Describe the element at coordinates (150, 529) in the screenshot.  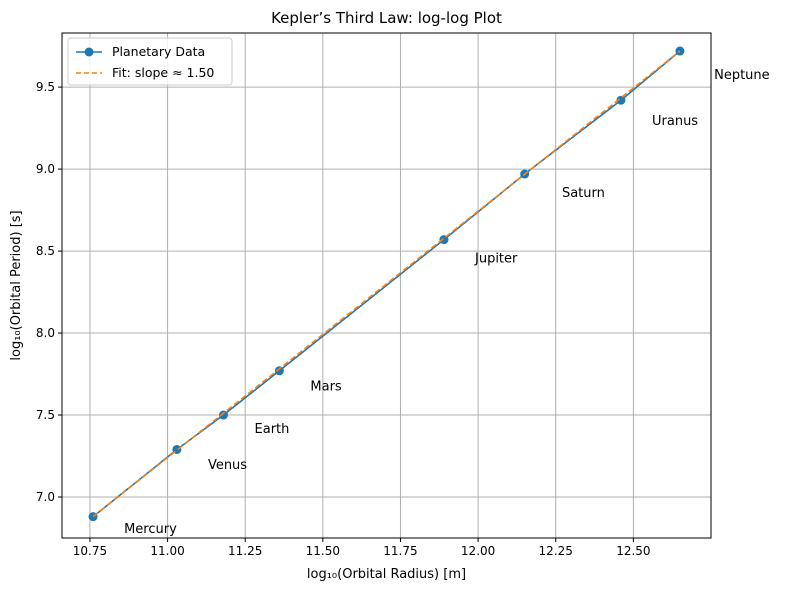
I see `annotation-label: Mercury` at that location.